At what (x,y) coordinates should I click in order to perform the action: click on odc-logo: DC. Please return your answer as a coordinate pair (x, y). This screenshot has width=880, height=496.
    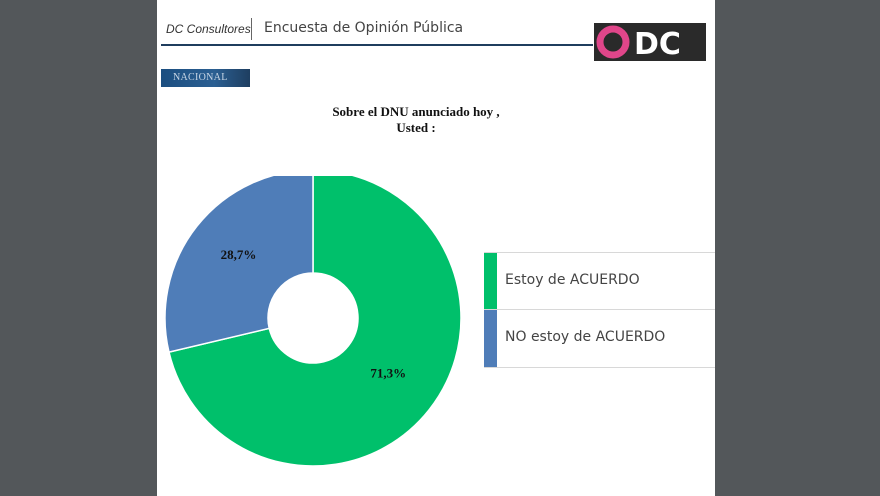
    Looking at the image, I should click on (650, 42).